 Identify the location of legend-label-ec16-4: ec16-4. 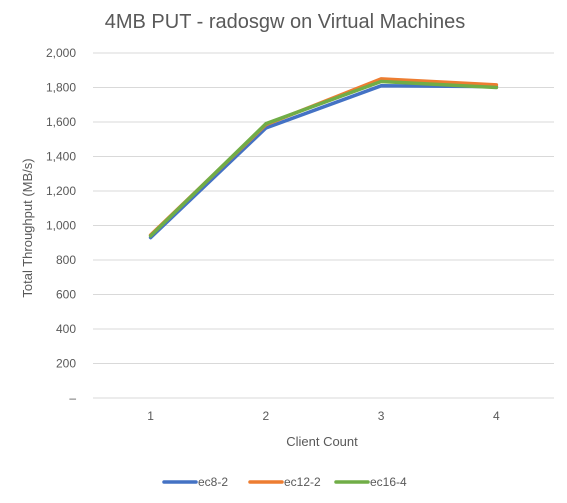
(388, 482).